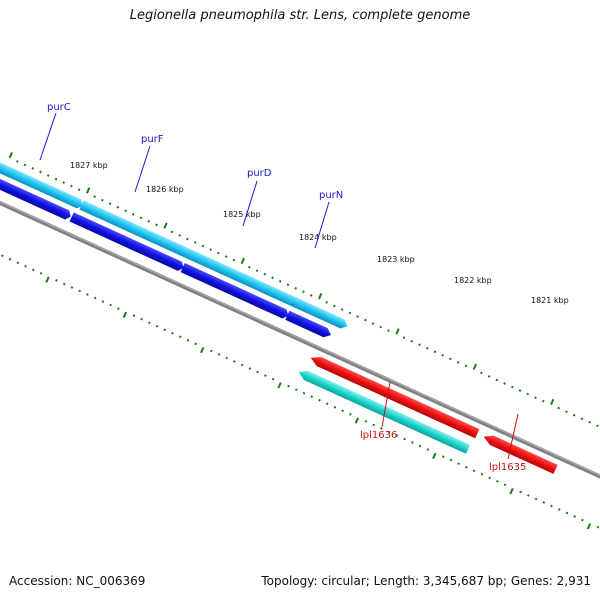  What do you see at coordinates (473, 280) in the screenshot?
I see `scale-label-1822: 1822 kbp` at bounding box center [473, 280].